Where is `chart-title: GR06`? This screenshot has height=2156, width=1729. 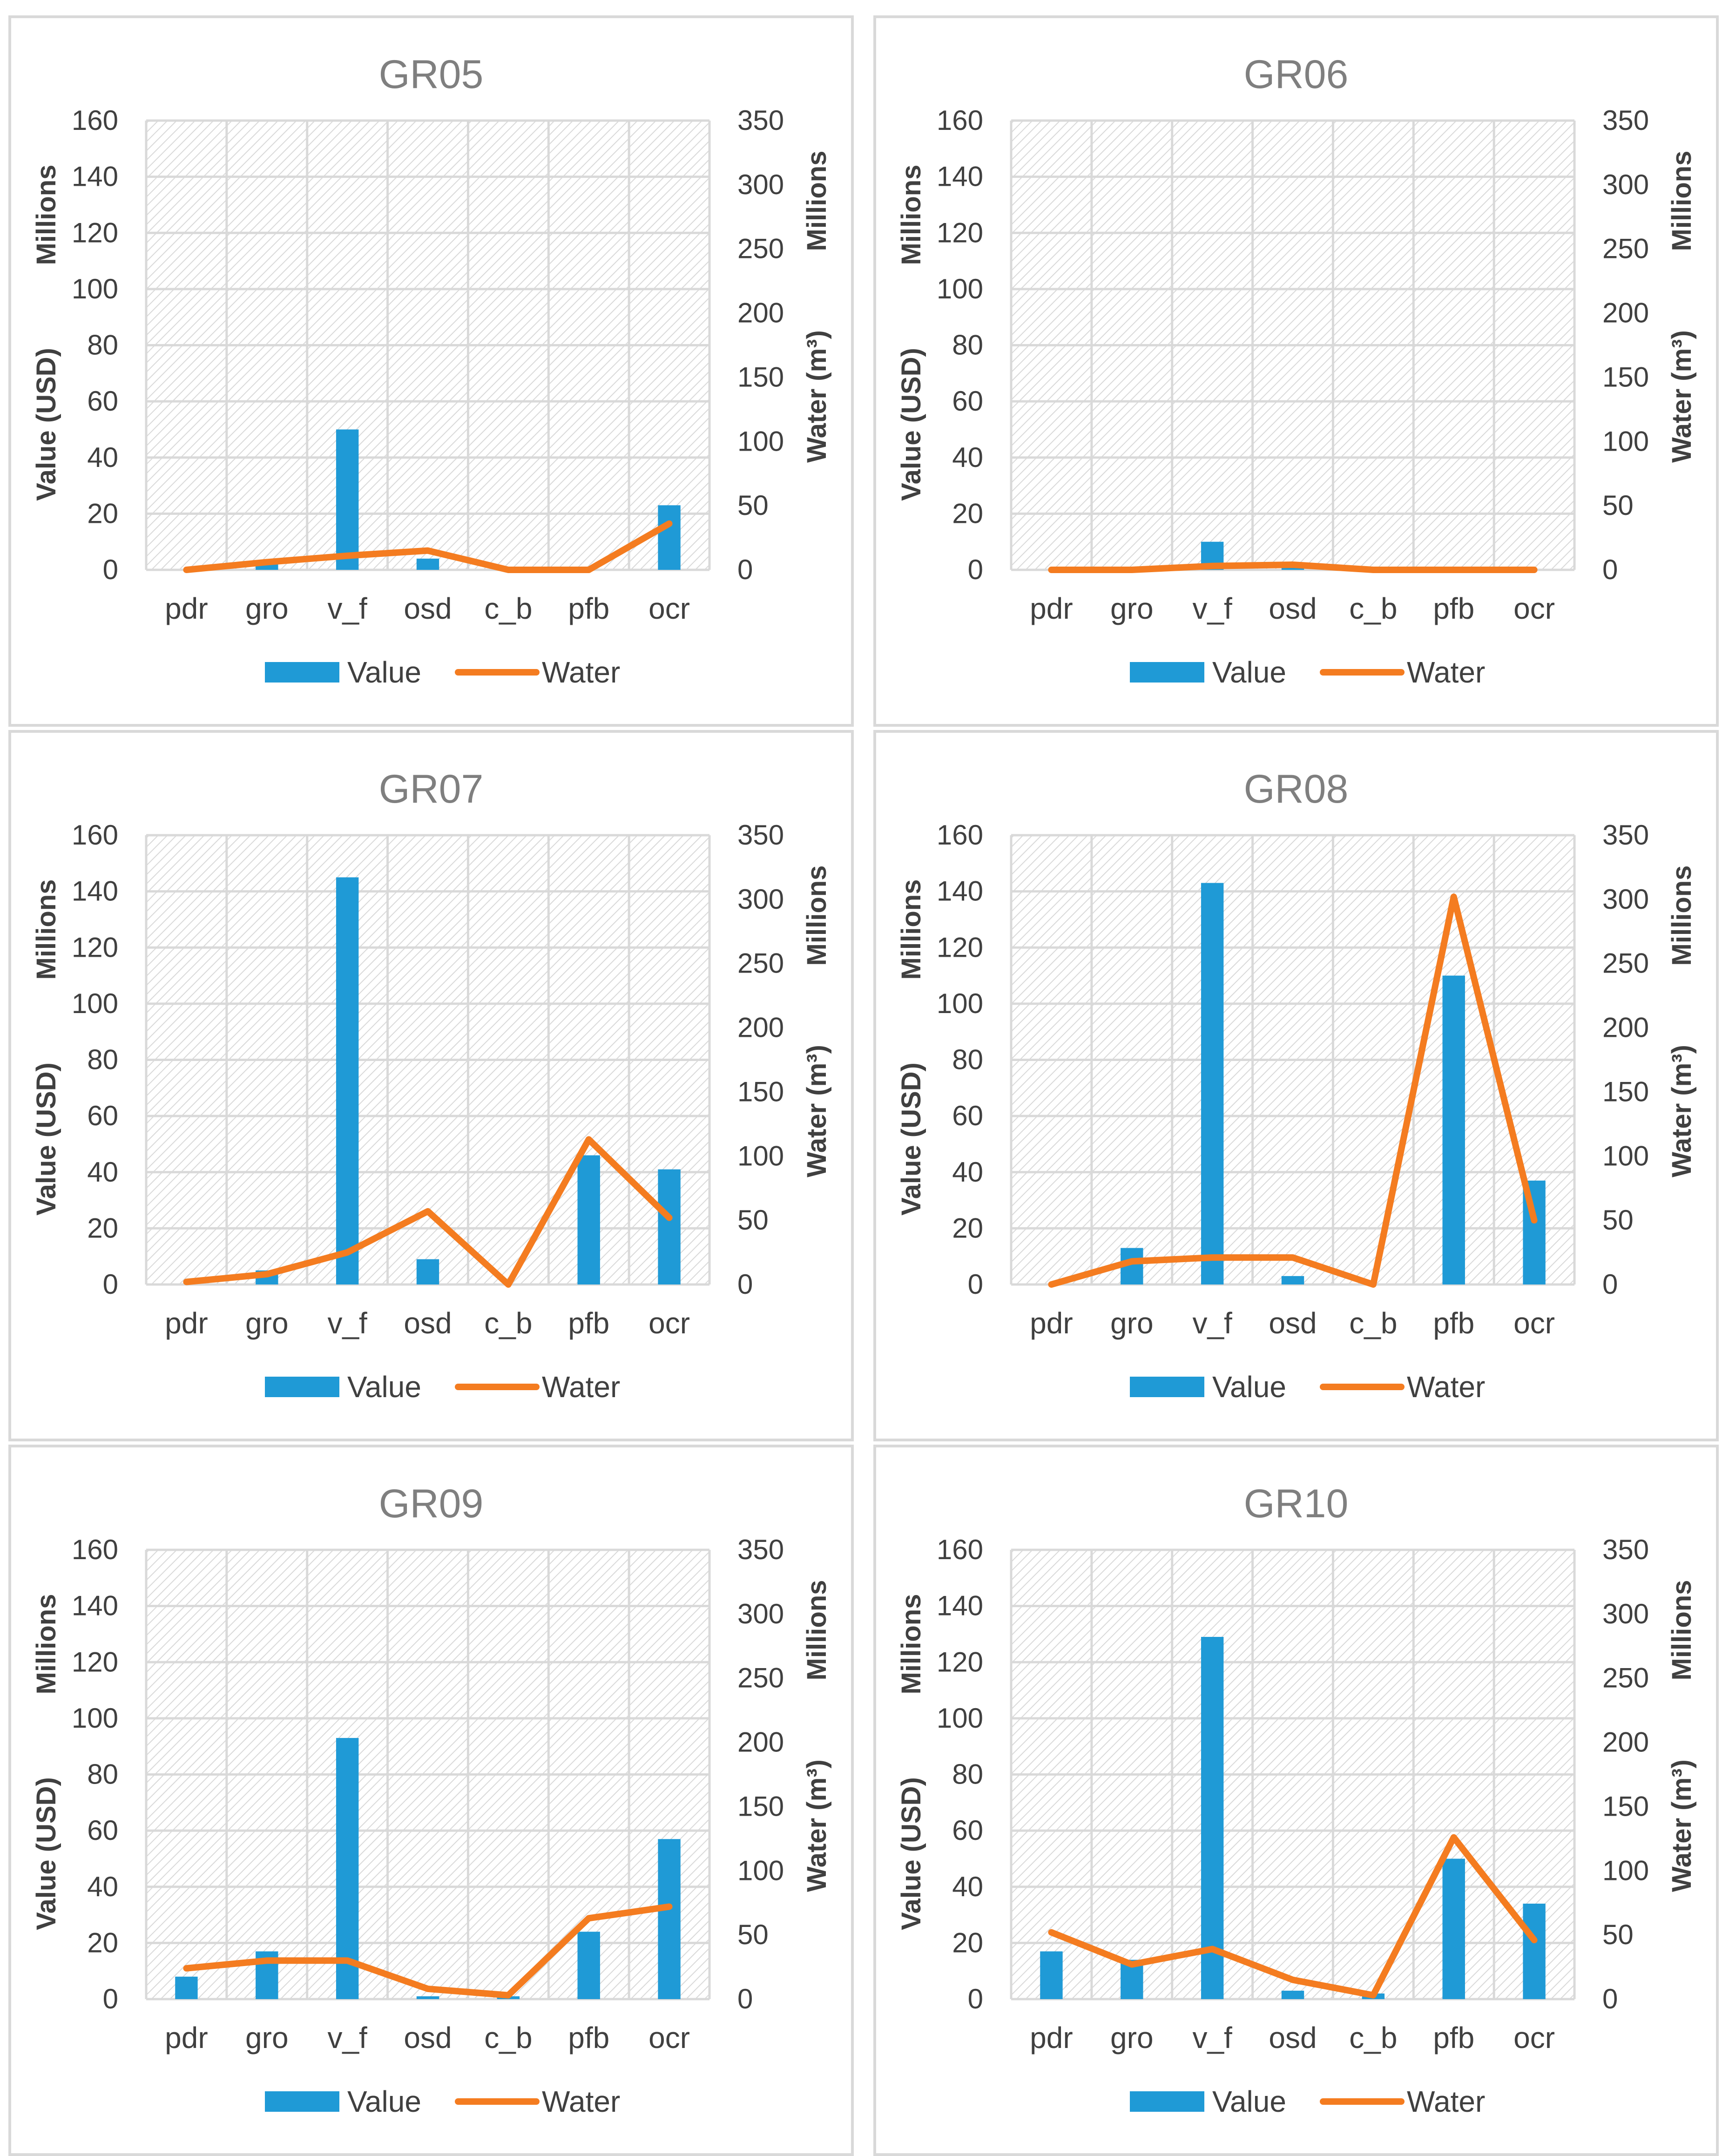
chart-title: GR06 is located at coordinates (1296, 74).